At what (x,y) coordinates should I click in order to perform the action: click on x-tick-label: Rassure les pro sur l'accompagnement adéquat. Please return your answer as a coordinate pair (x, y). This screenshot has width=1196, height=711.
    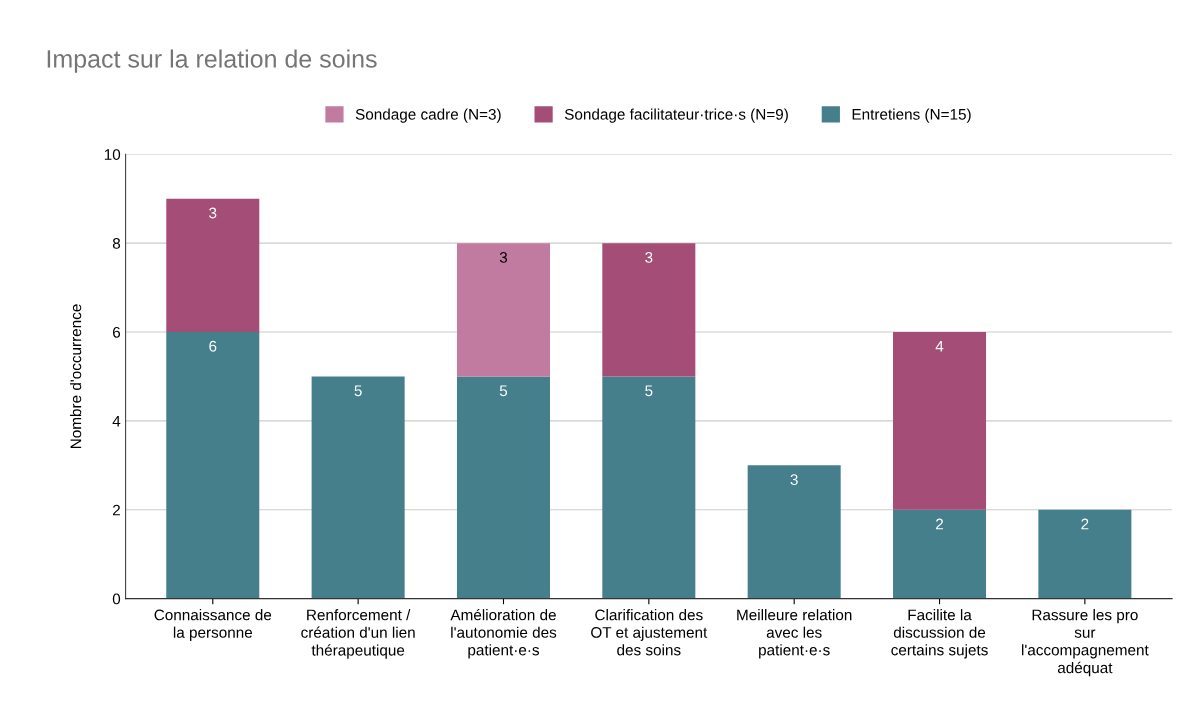
    Looking at the image, I should click on (1085, 643).